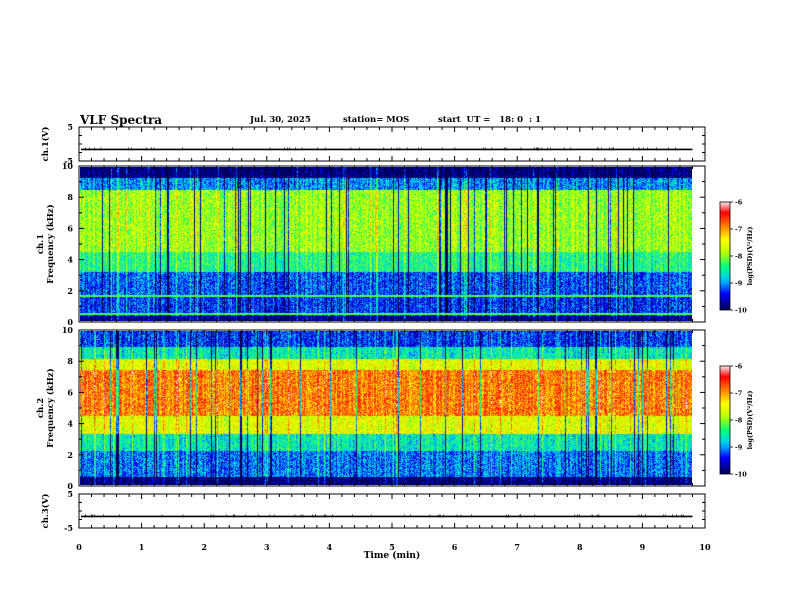  Describe the element at coordinates (142, 547) in the screenshot. I see `x-tick-label: 1` at that location.